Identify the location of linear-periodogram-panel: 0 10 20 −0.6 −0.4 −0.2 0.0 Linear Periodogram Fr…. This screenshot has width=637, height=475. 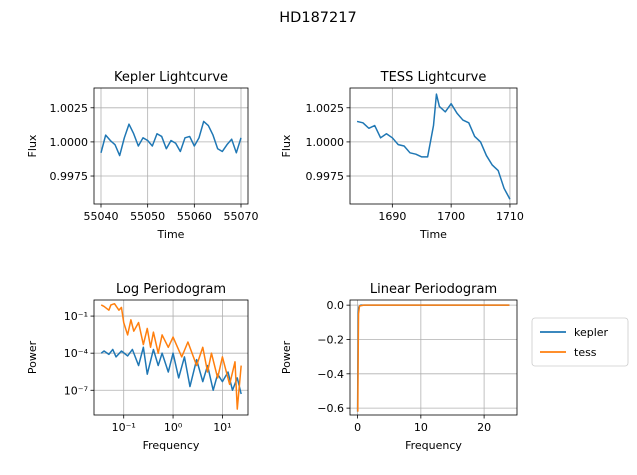
(399, 367).